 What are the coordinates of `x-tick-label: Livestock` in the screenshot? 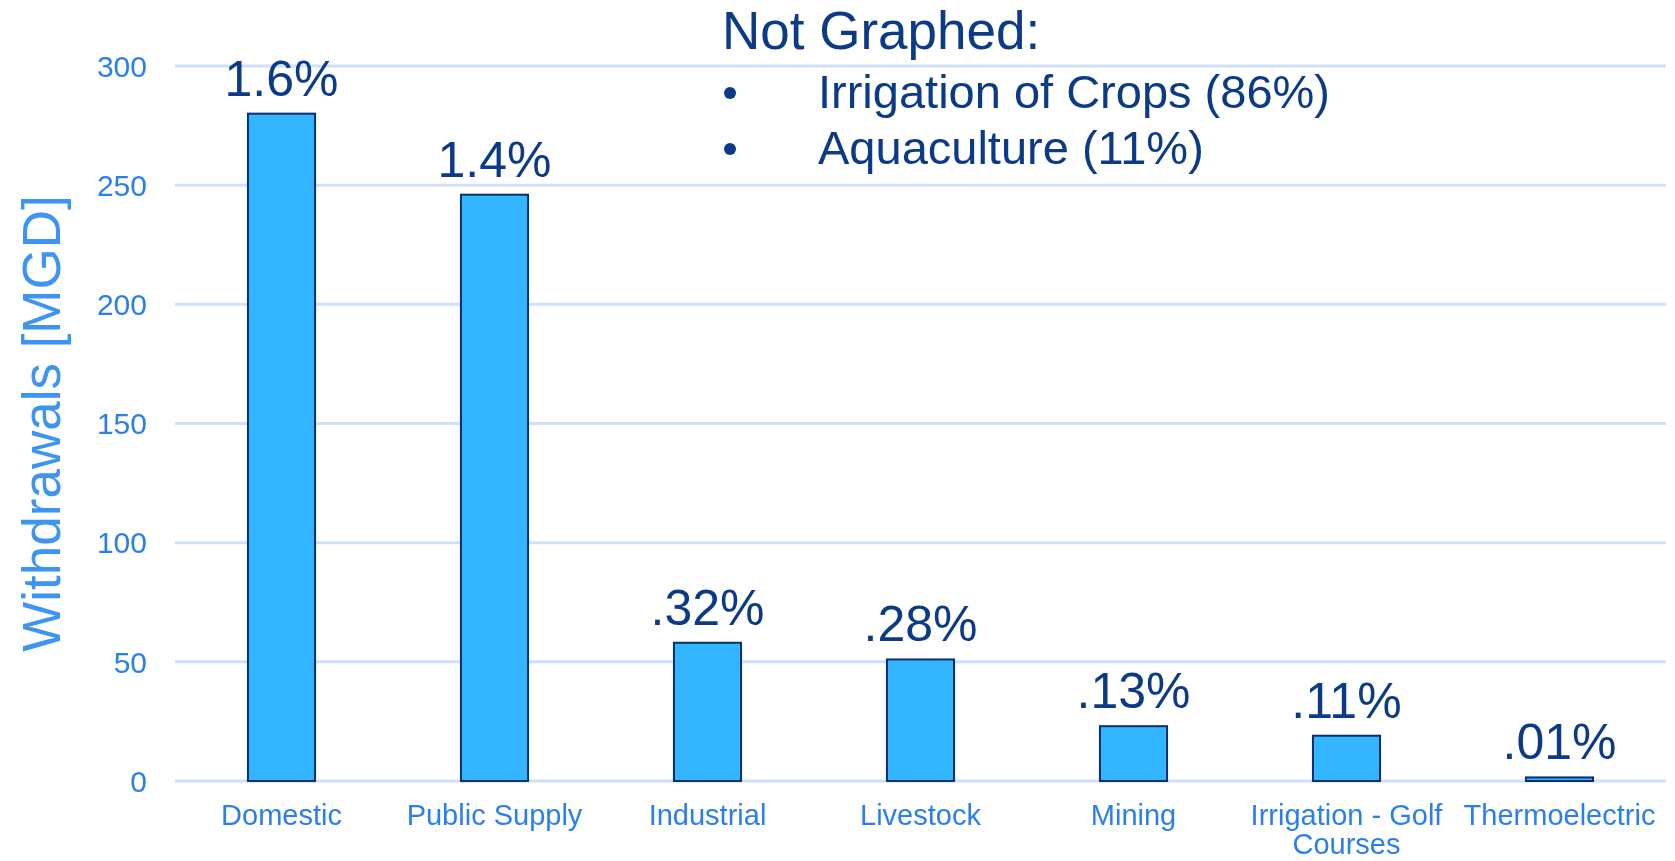 It's located at (921, 815).